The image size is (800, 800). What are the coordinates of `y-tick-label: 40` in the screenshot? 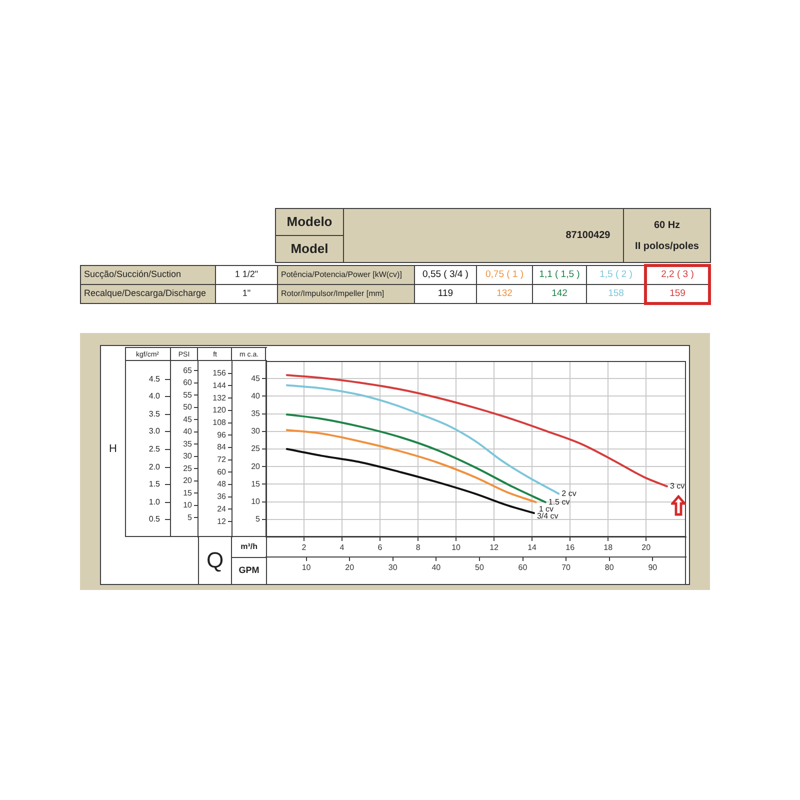 It's located at (256, 395).